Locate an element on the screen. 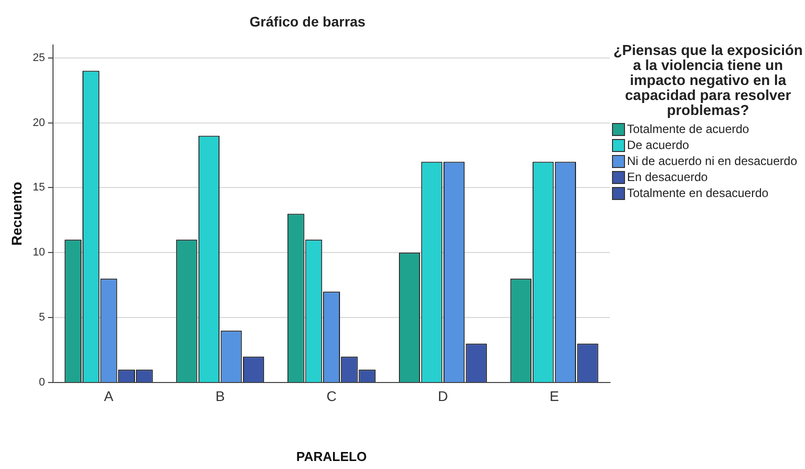  y-tick-label: 5 is located at coordinates (42, 318).